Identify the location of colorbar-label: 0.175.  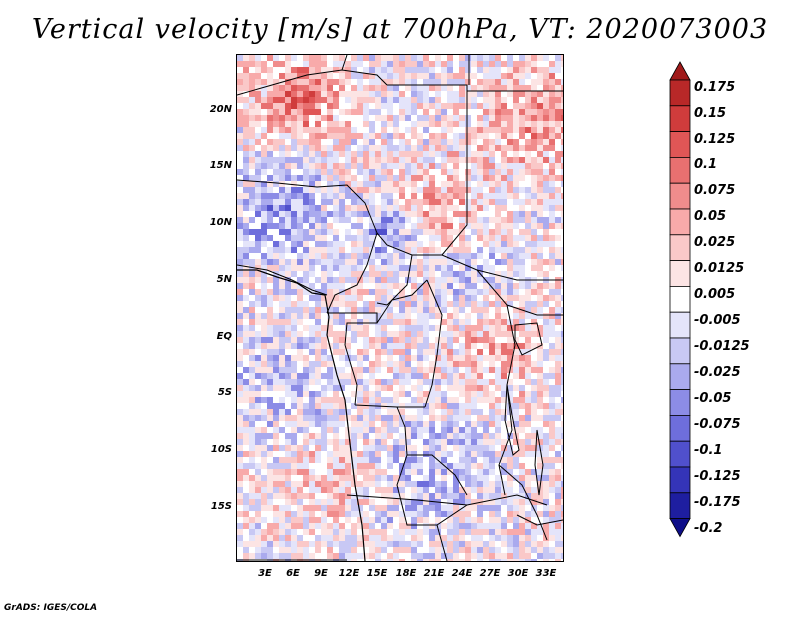
(715, 87).